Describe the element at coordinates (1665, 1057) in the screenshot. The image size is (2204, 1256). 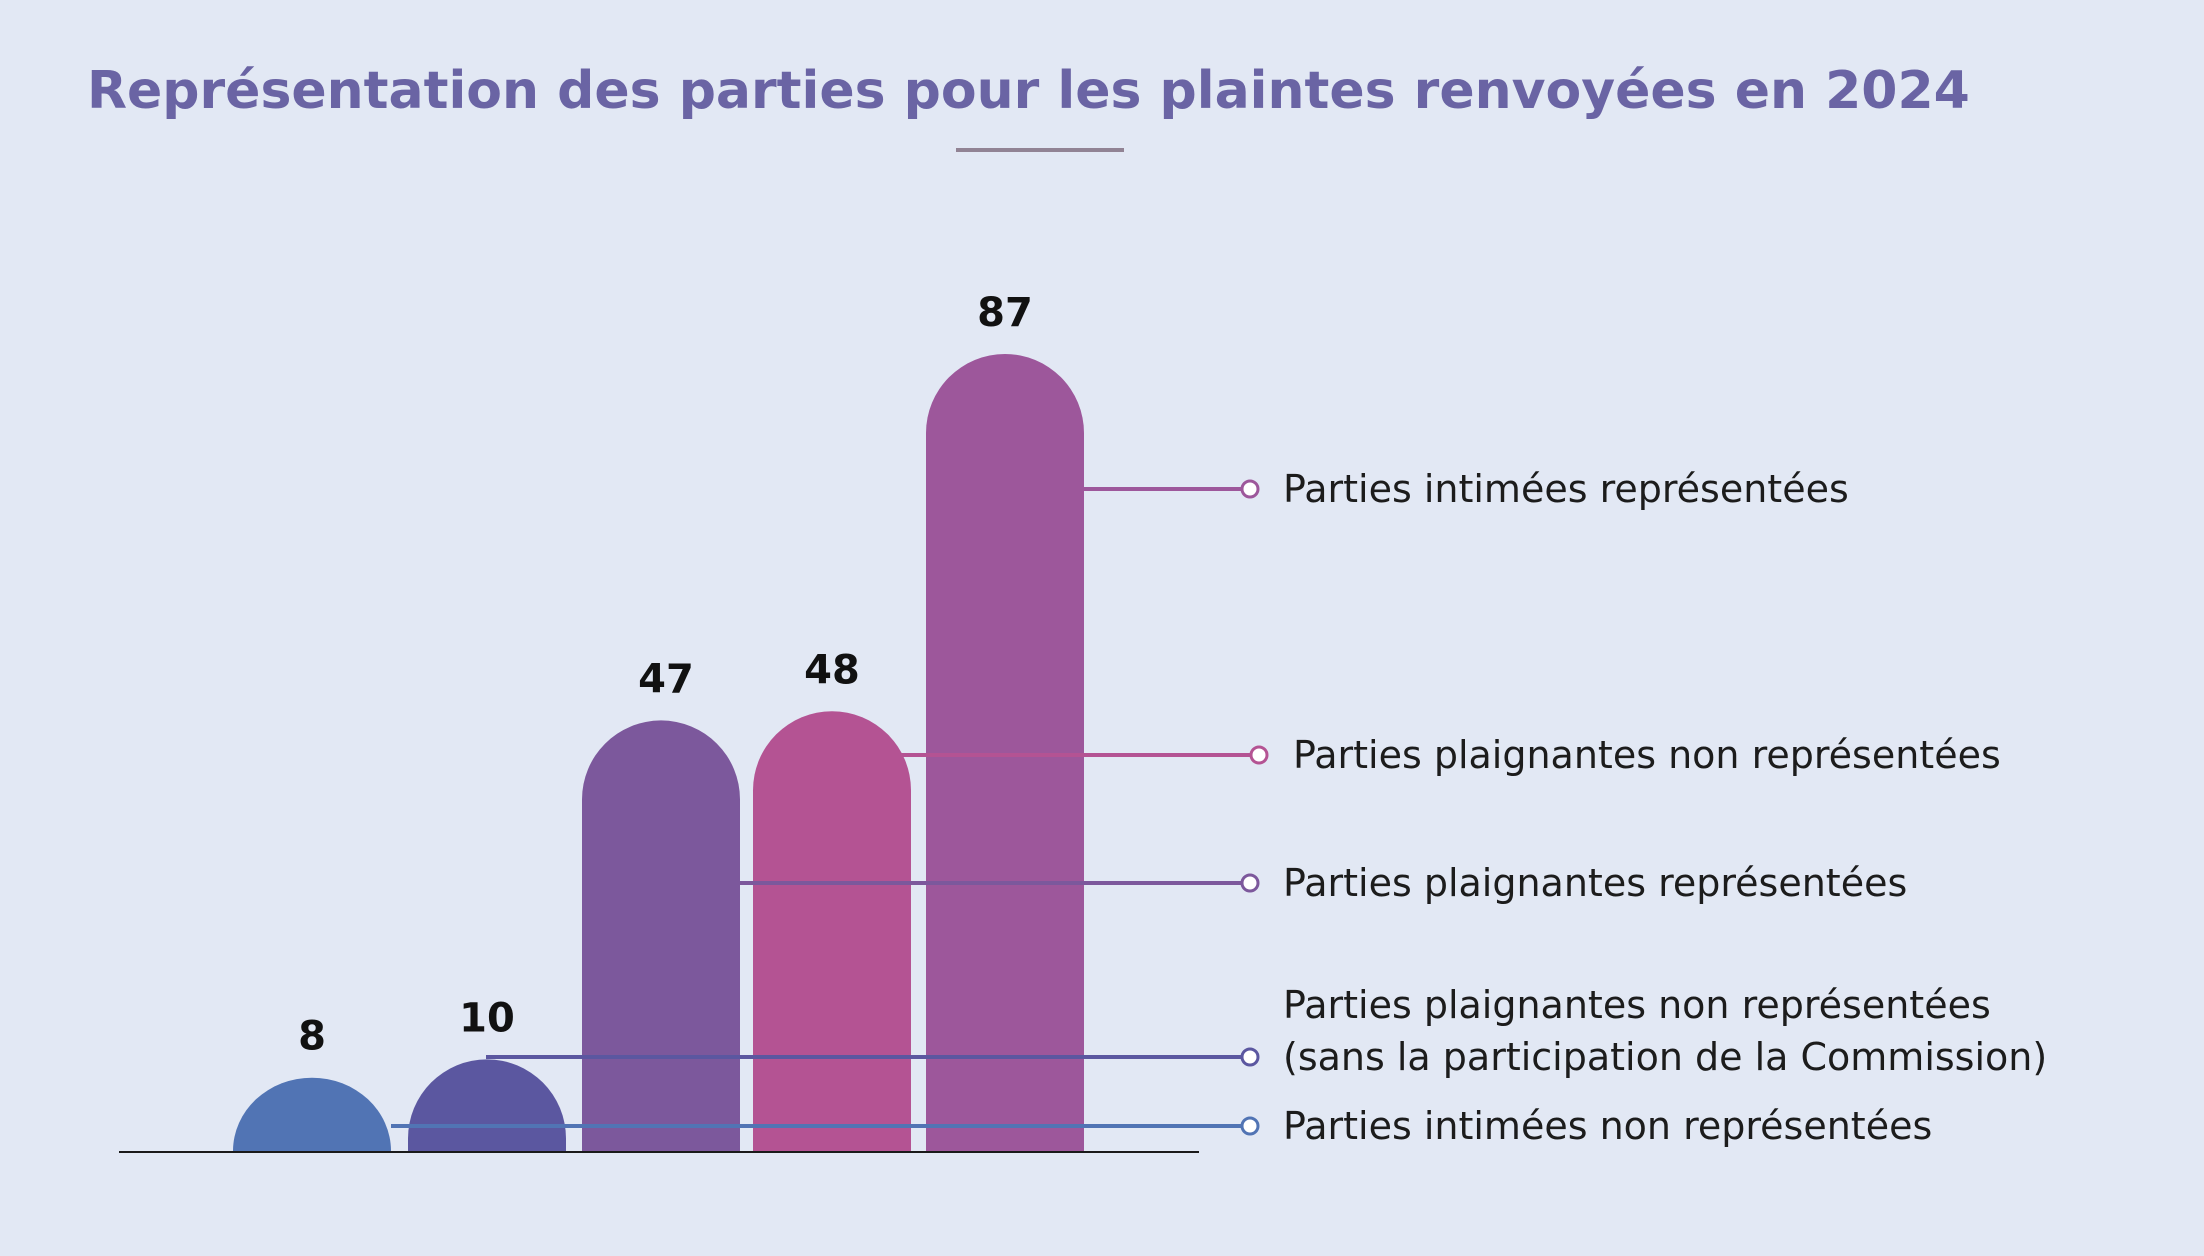
I see `legend-label: (sans la participation de la Commission)` at that location.